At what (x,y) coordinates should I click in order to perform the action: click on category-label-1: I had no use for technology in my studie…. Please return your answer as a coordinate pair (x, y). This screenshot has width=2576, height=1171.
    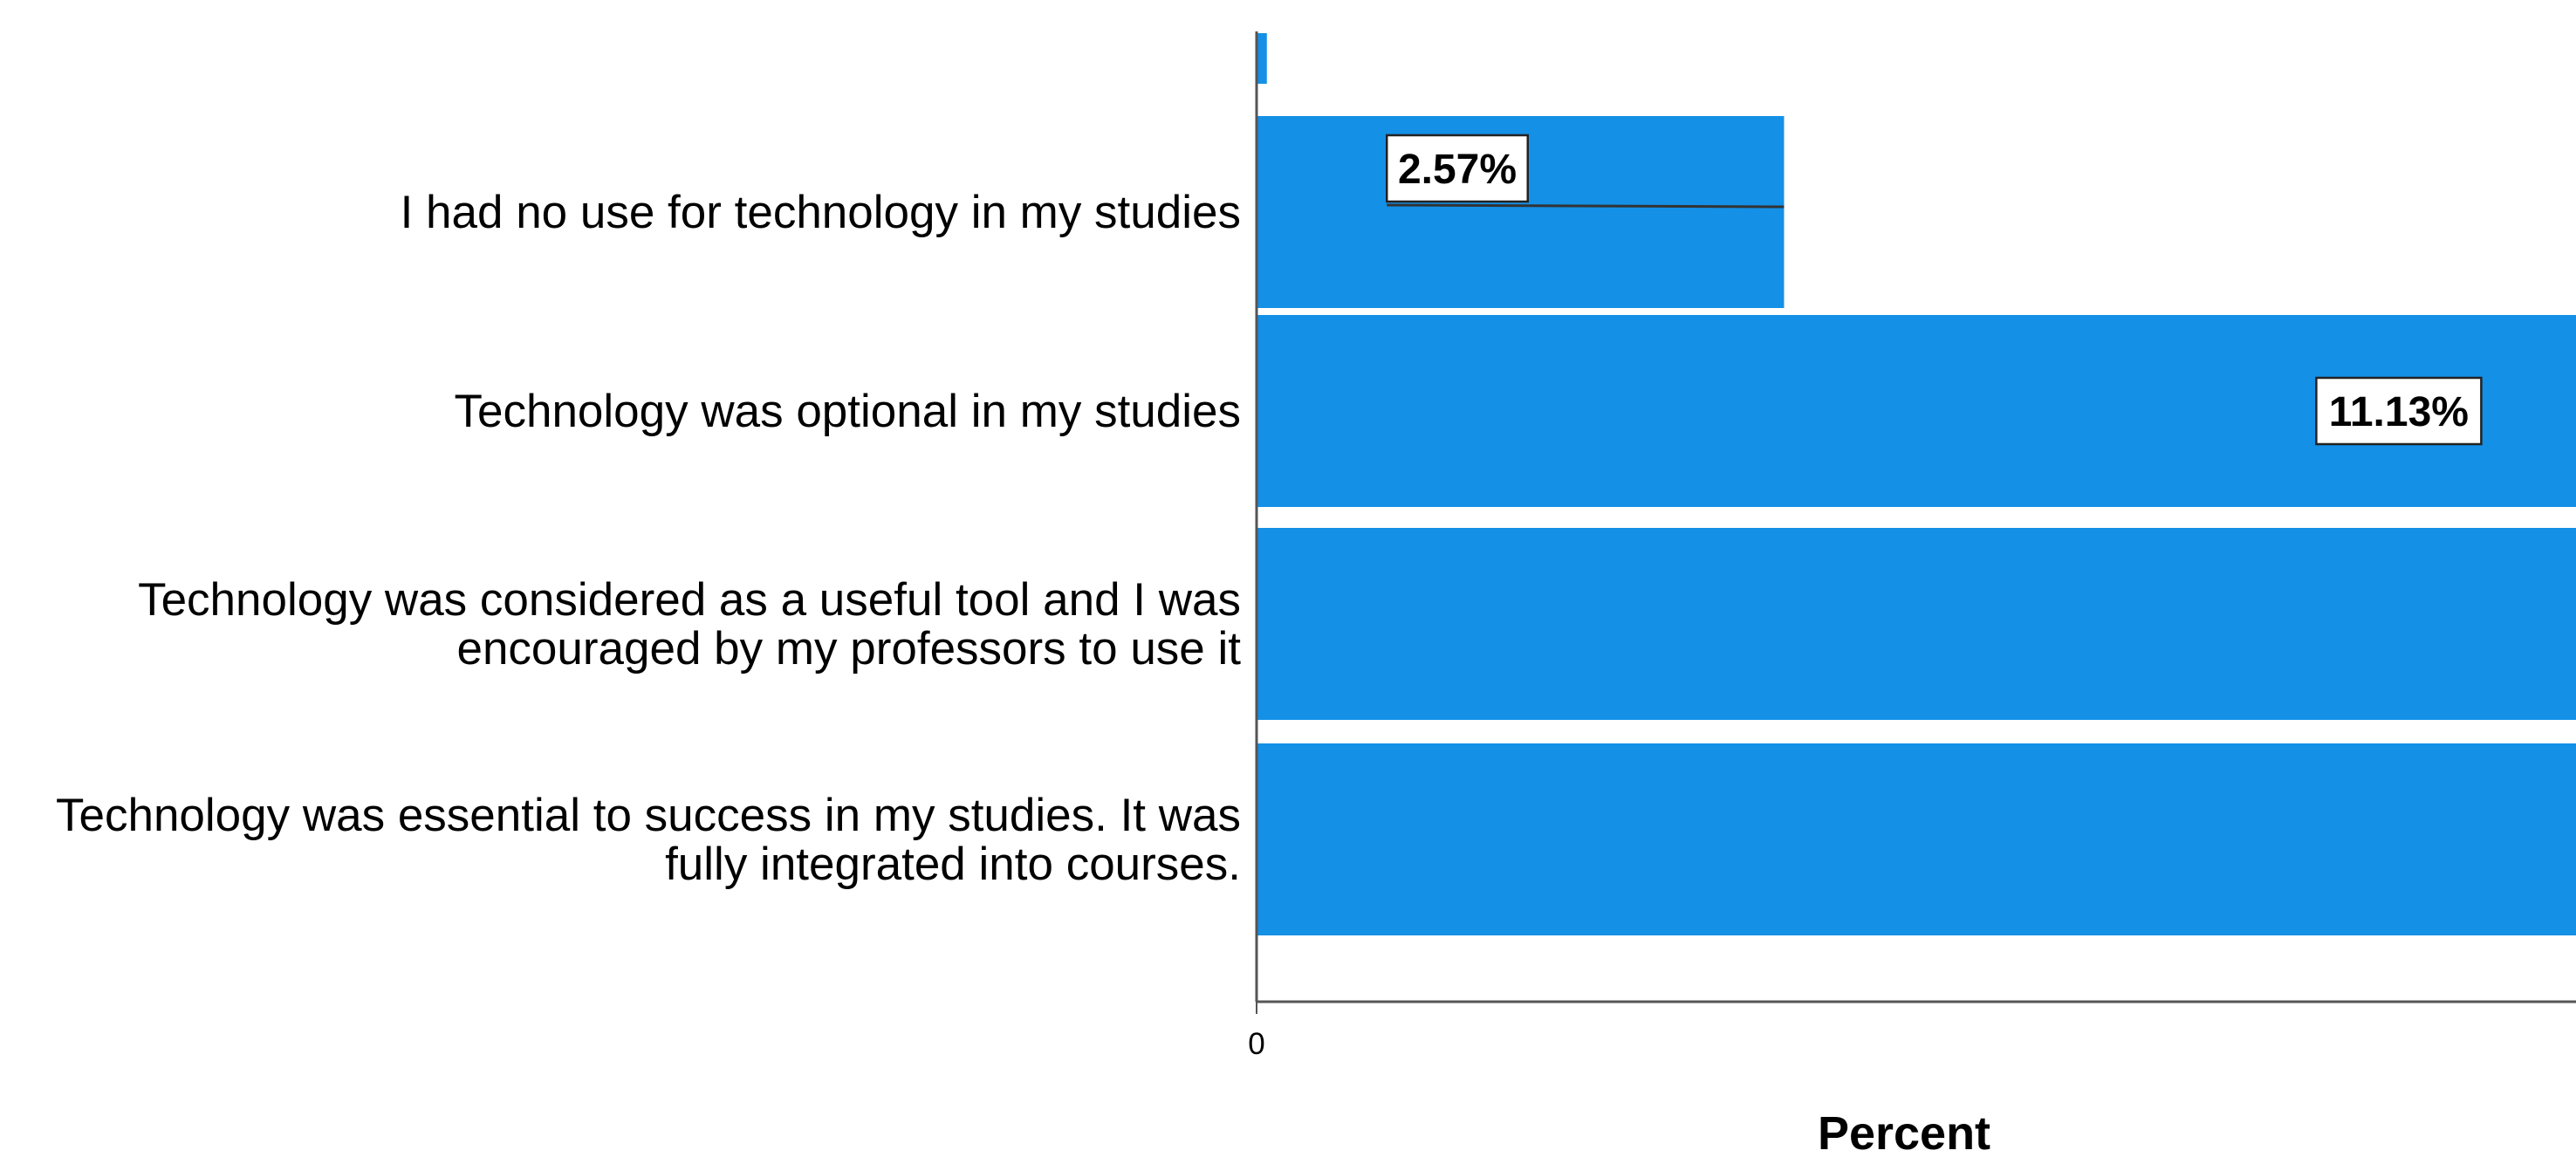
    Looking at the image, I should click on (821, 212).